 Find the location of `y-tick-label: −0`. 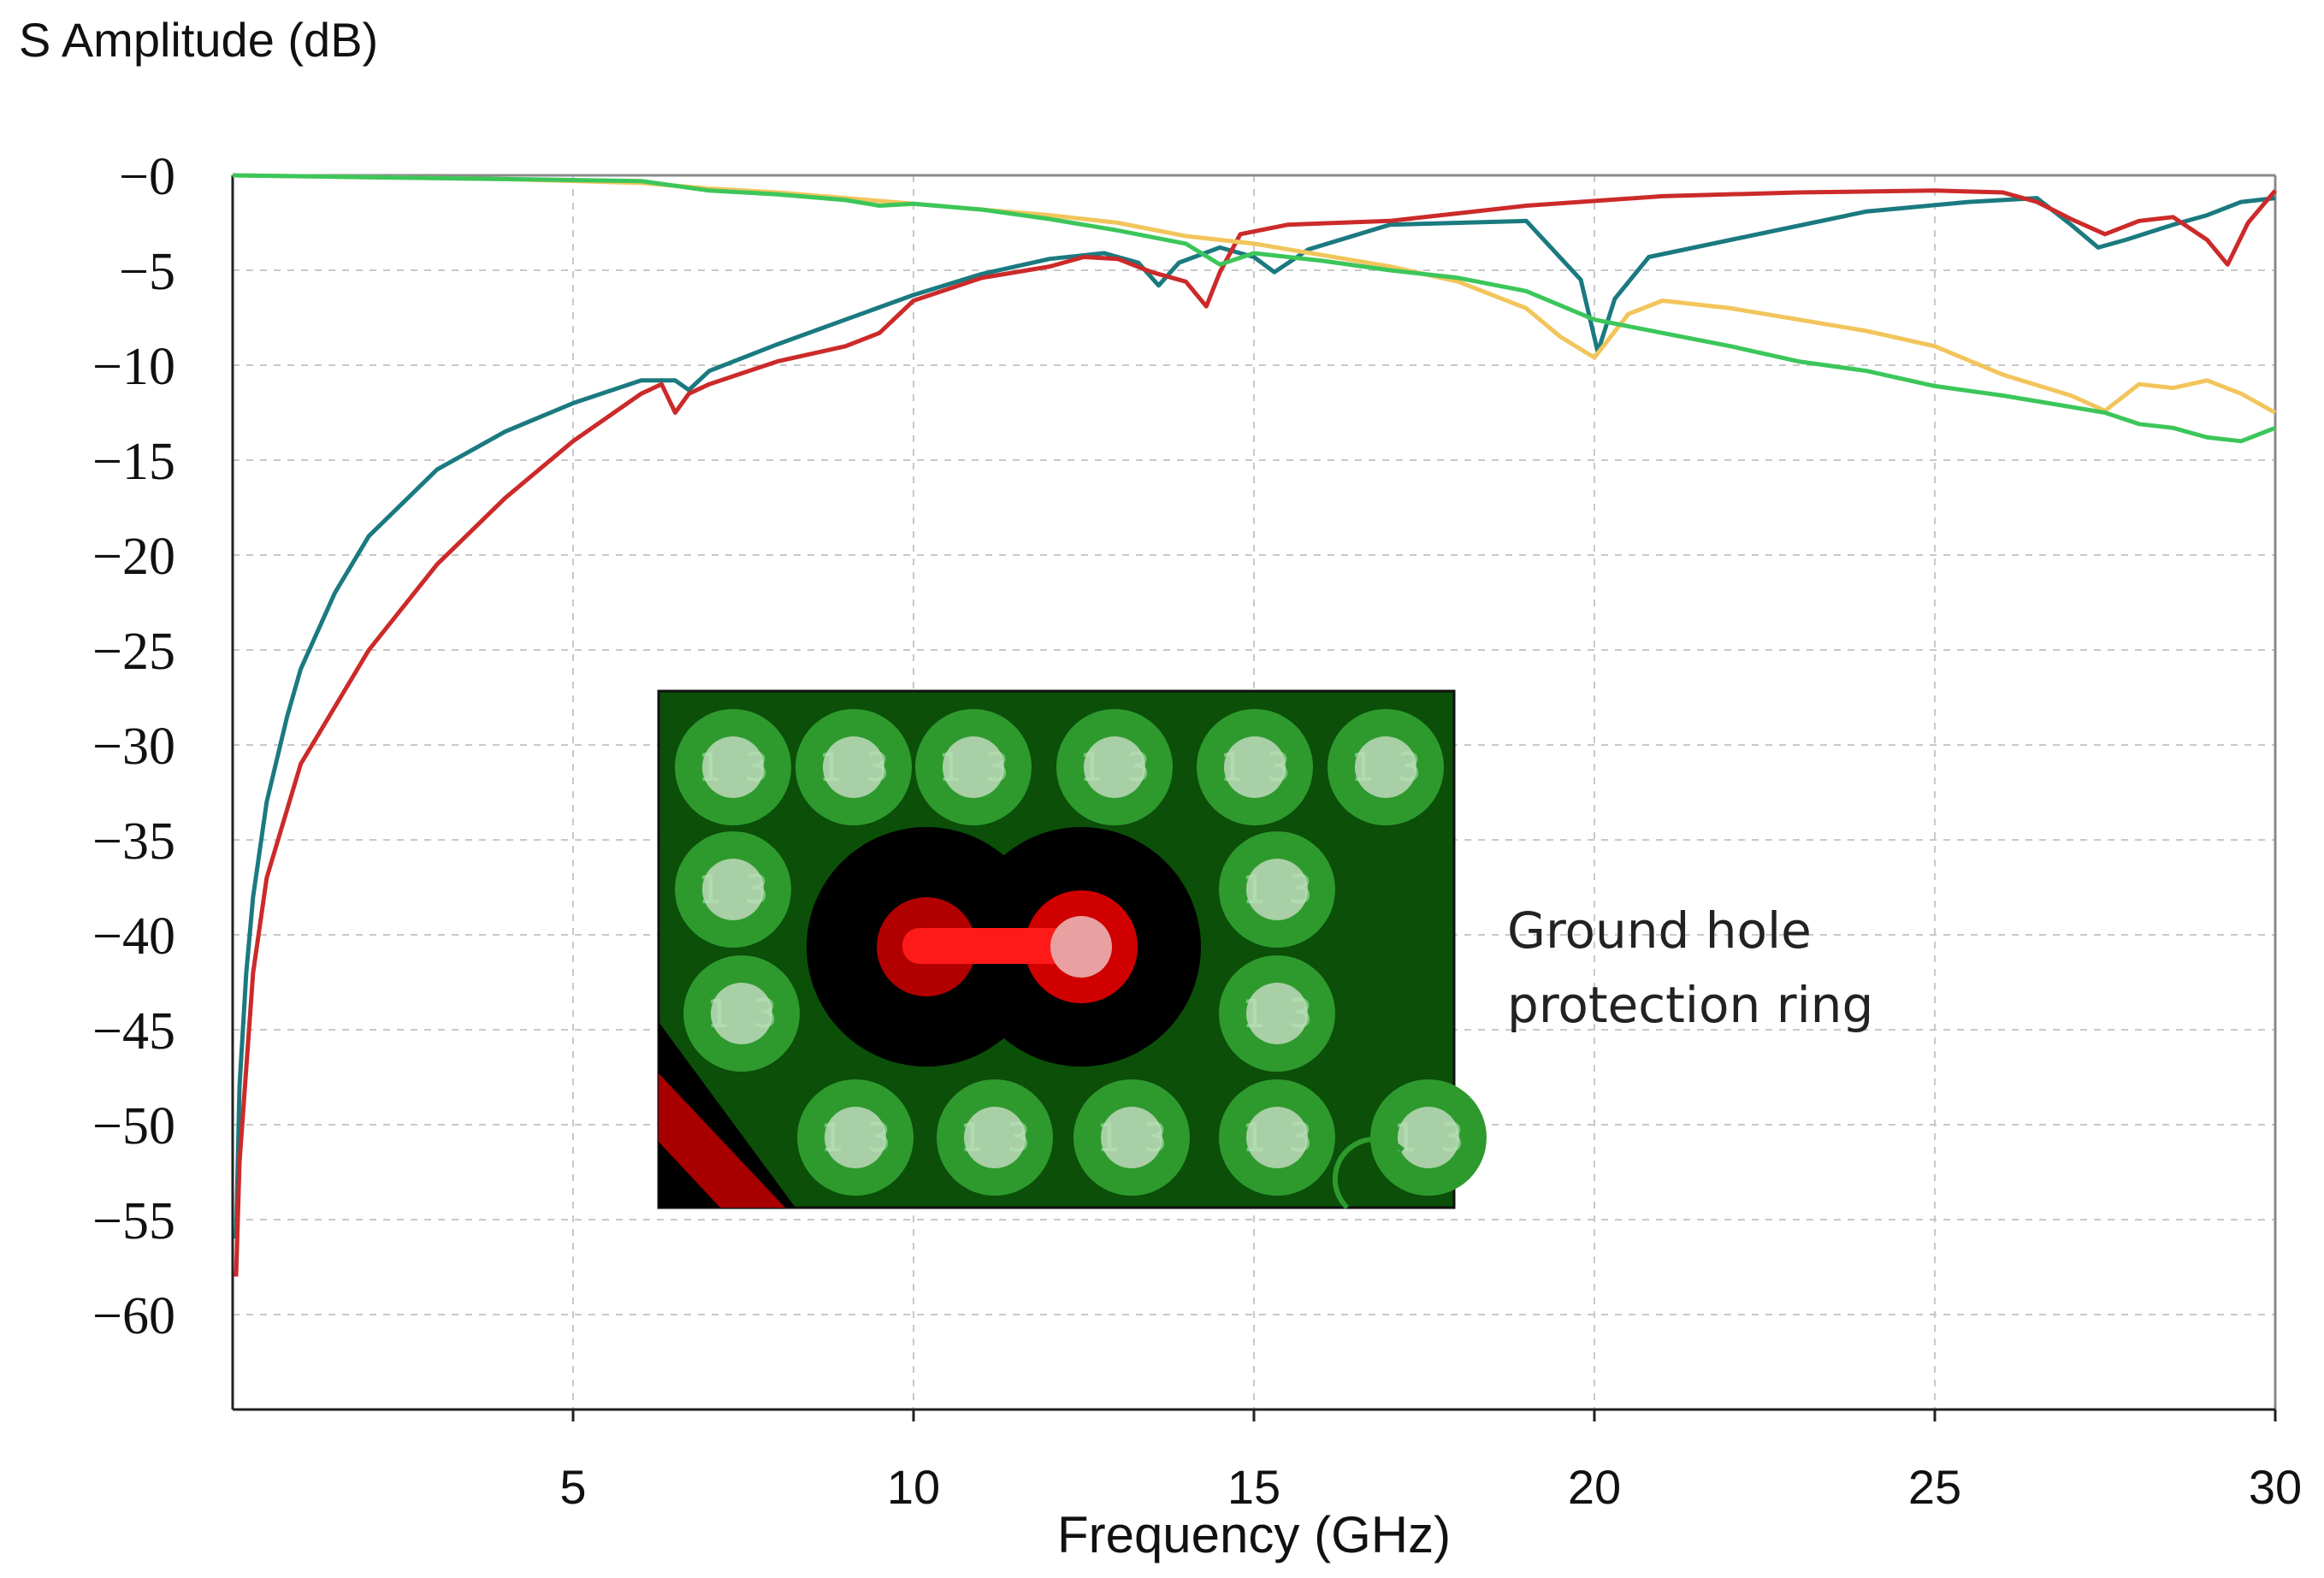

y-tick-label: −0 is located at coordinates (147, 177).